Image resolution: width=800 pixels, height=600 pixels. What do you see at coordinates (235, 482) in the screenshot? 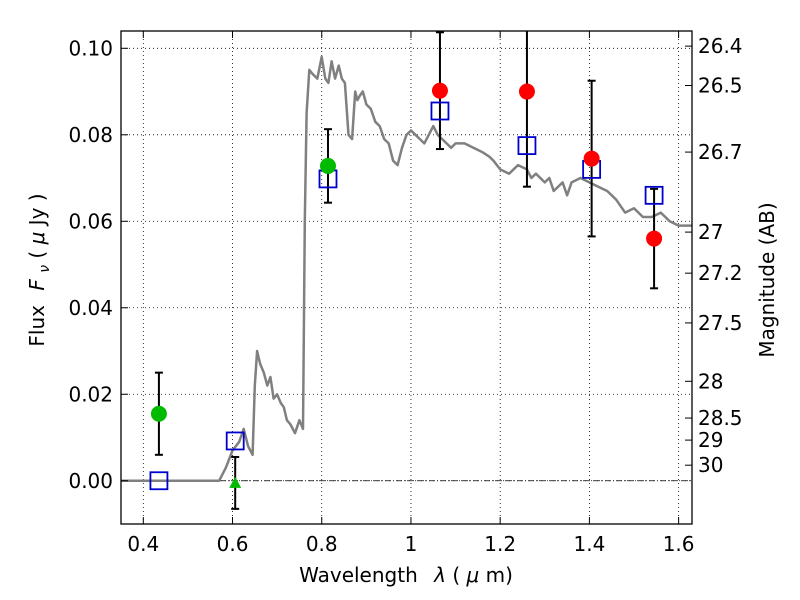
I see `upper-limit-triangle-marker` at bounding box center [235, 482].